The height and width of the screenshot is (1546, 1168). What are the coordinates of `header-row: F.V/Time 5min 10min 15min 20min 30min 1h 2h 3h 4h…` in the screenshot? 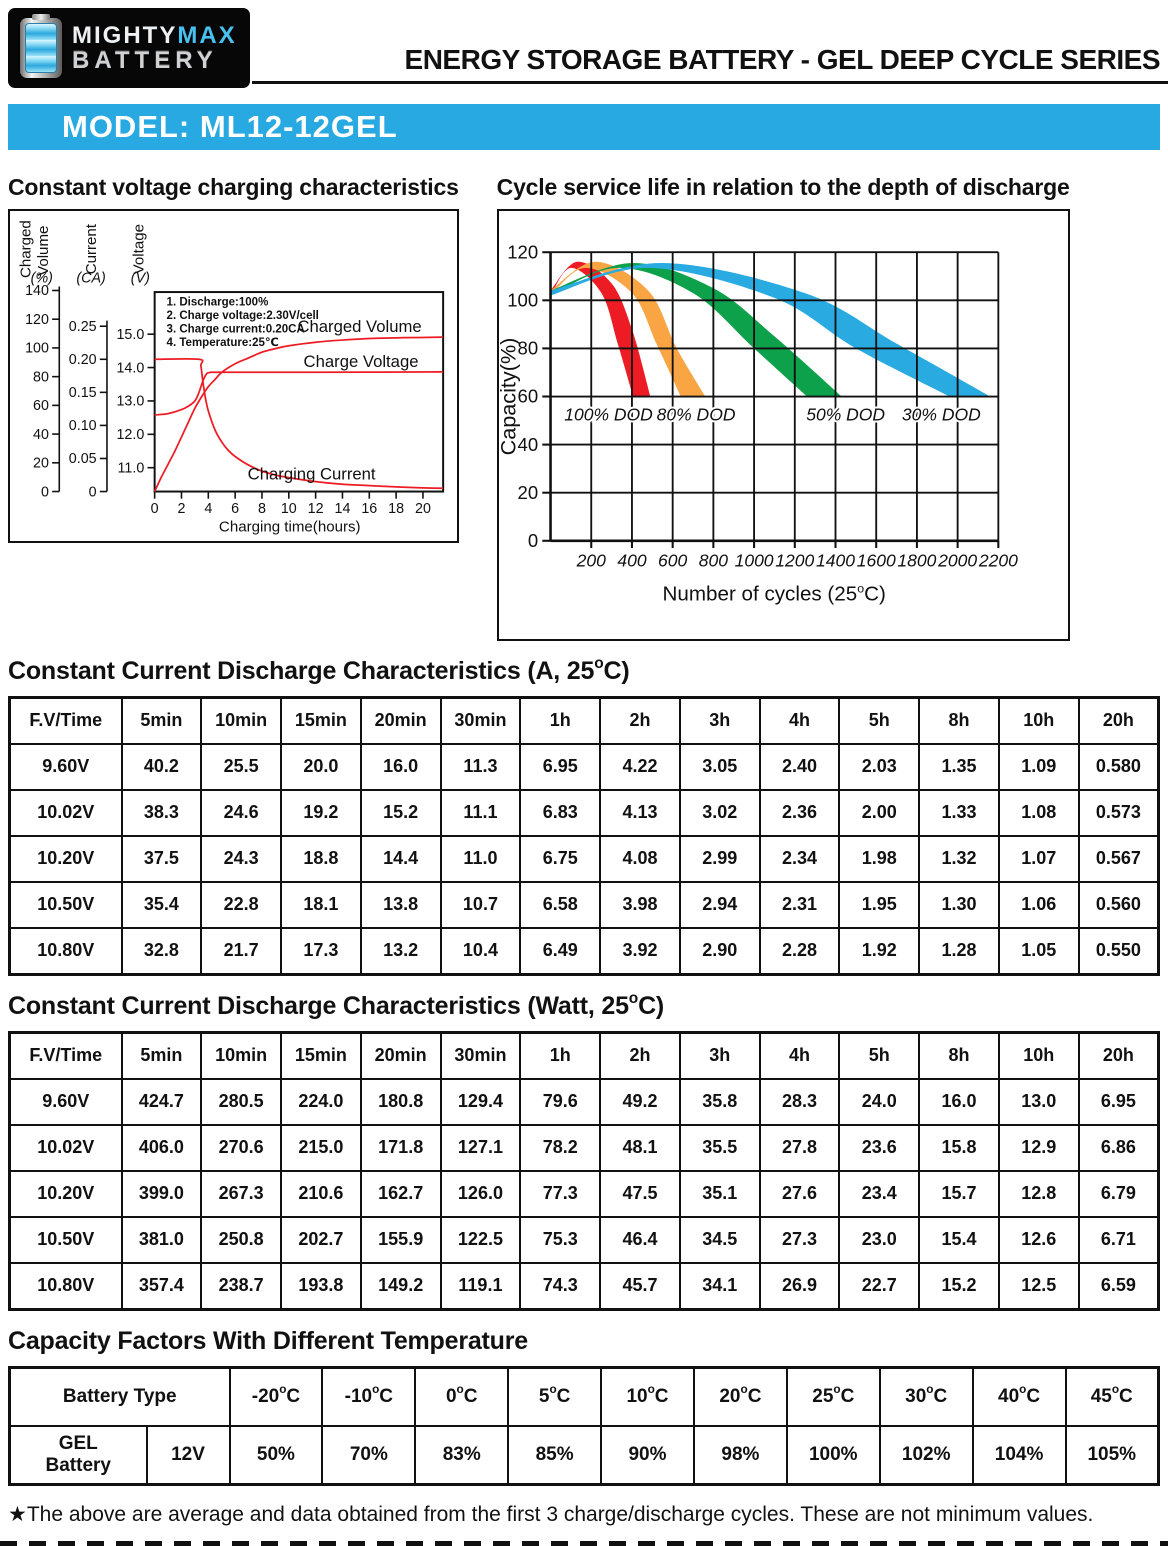 It's located at (584, 1055).